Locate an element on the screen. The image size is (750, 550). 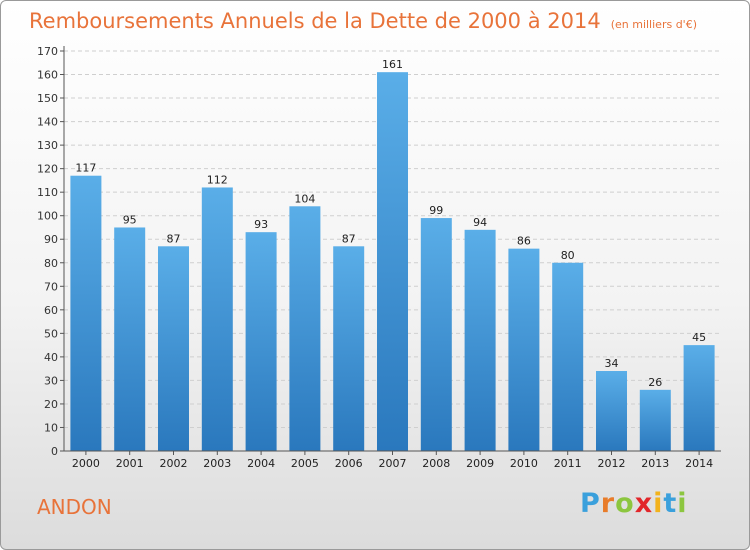
x-tick-label: 2001 is located at coordinates (130, 463).